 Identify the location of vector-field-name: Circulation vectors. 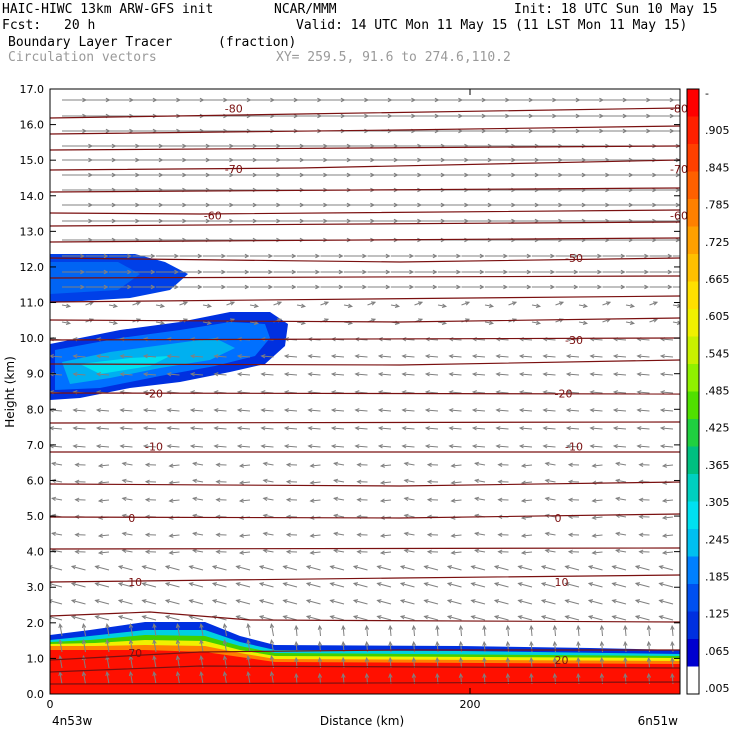
(82, 57).